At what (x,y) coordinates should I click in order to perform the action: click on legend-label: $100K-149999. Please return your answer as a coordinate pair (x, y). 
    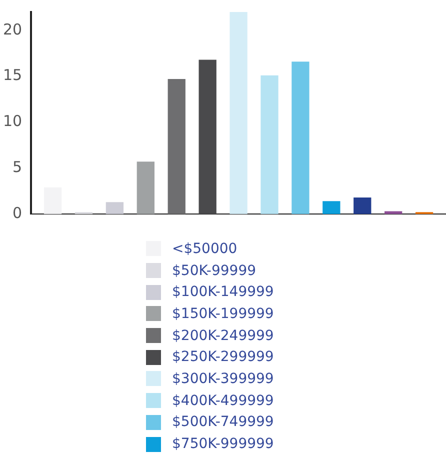
    Looking at the image, I should click on (223, 292).